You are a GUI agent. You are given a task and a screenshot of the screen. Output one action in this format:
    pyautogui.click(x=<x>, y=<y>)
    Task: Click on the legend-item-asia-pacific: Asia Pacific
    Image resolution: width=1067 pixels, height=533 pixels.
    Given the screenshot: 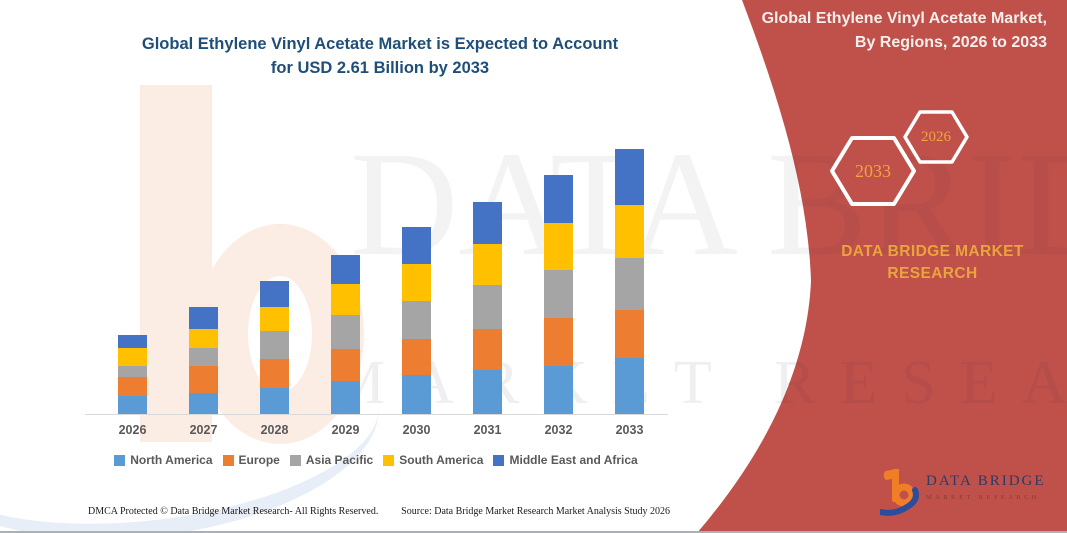 What is the action you would take?
    pyautogui.click(x=331, y=460)
    